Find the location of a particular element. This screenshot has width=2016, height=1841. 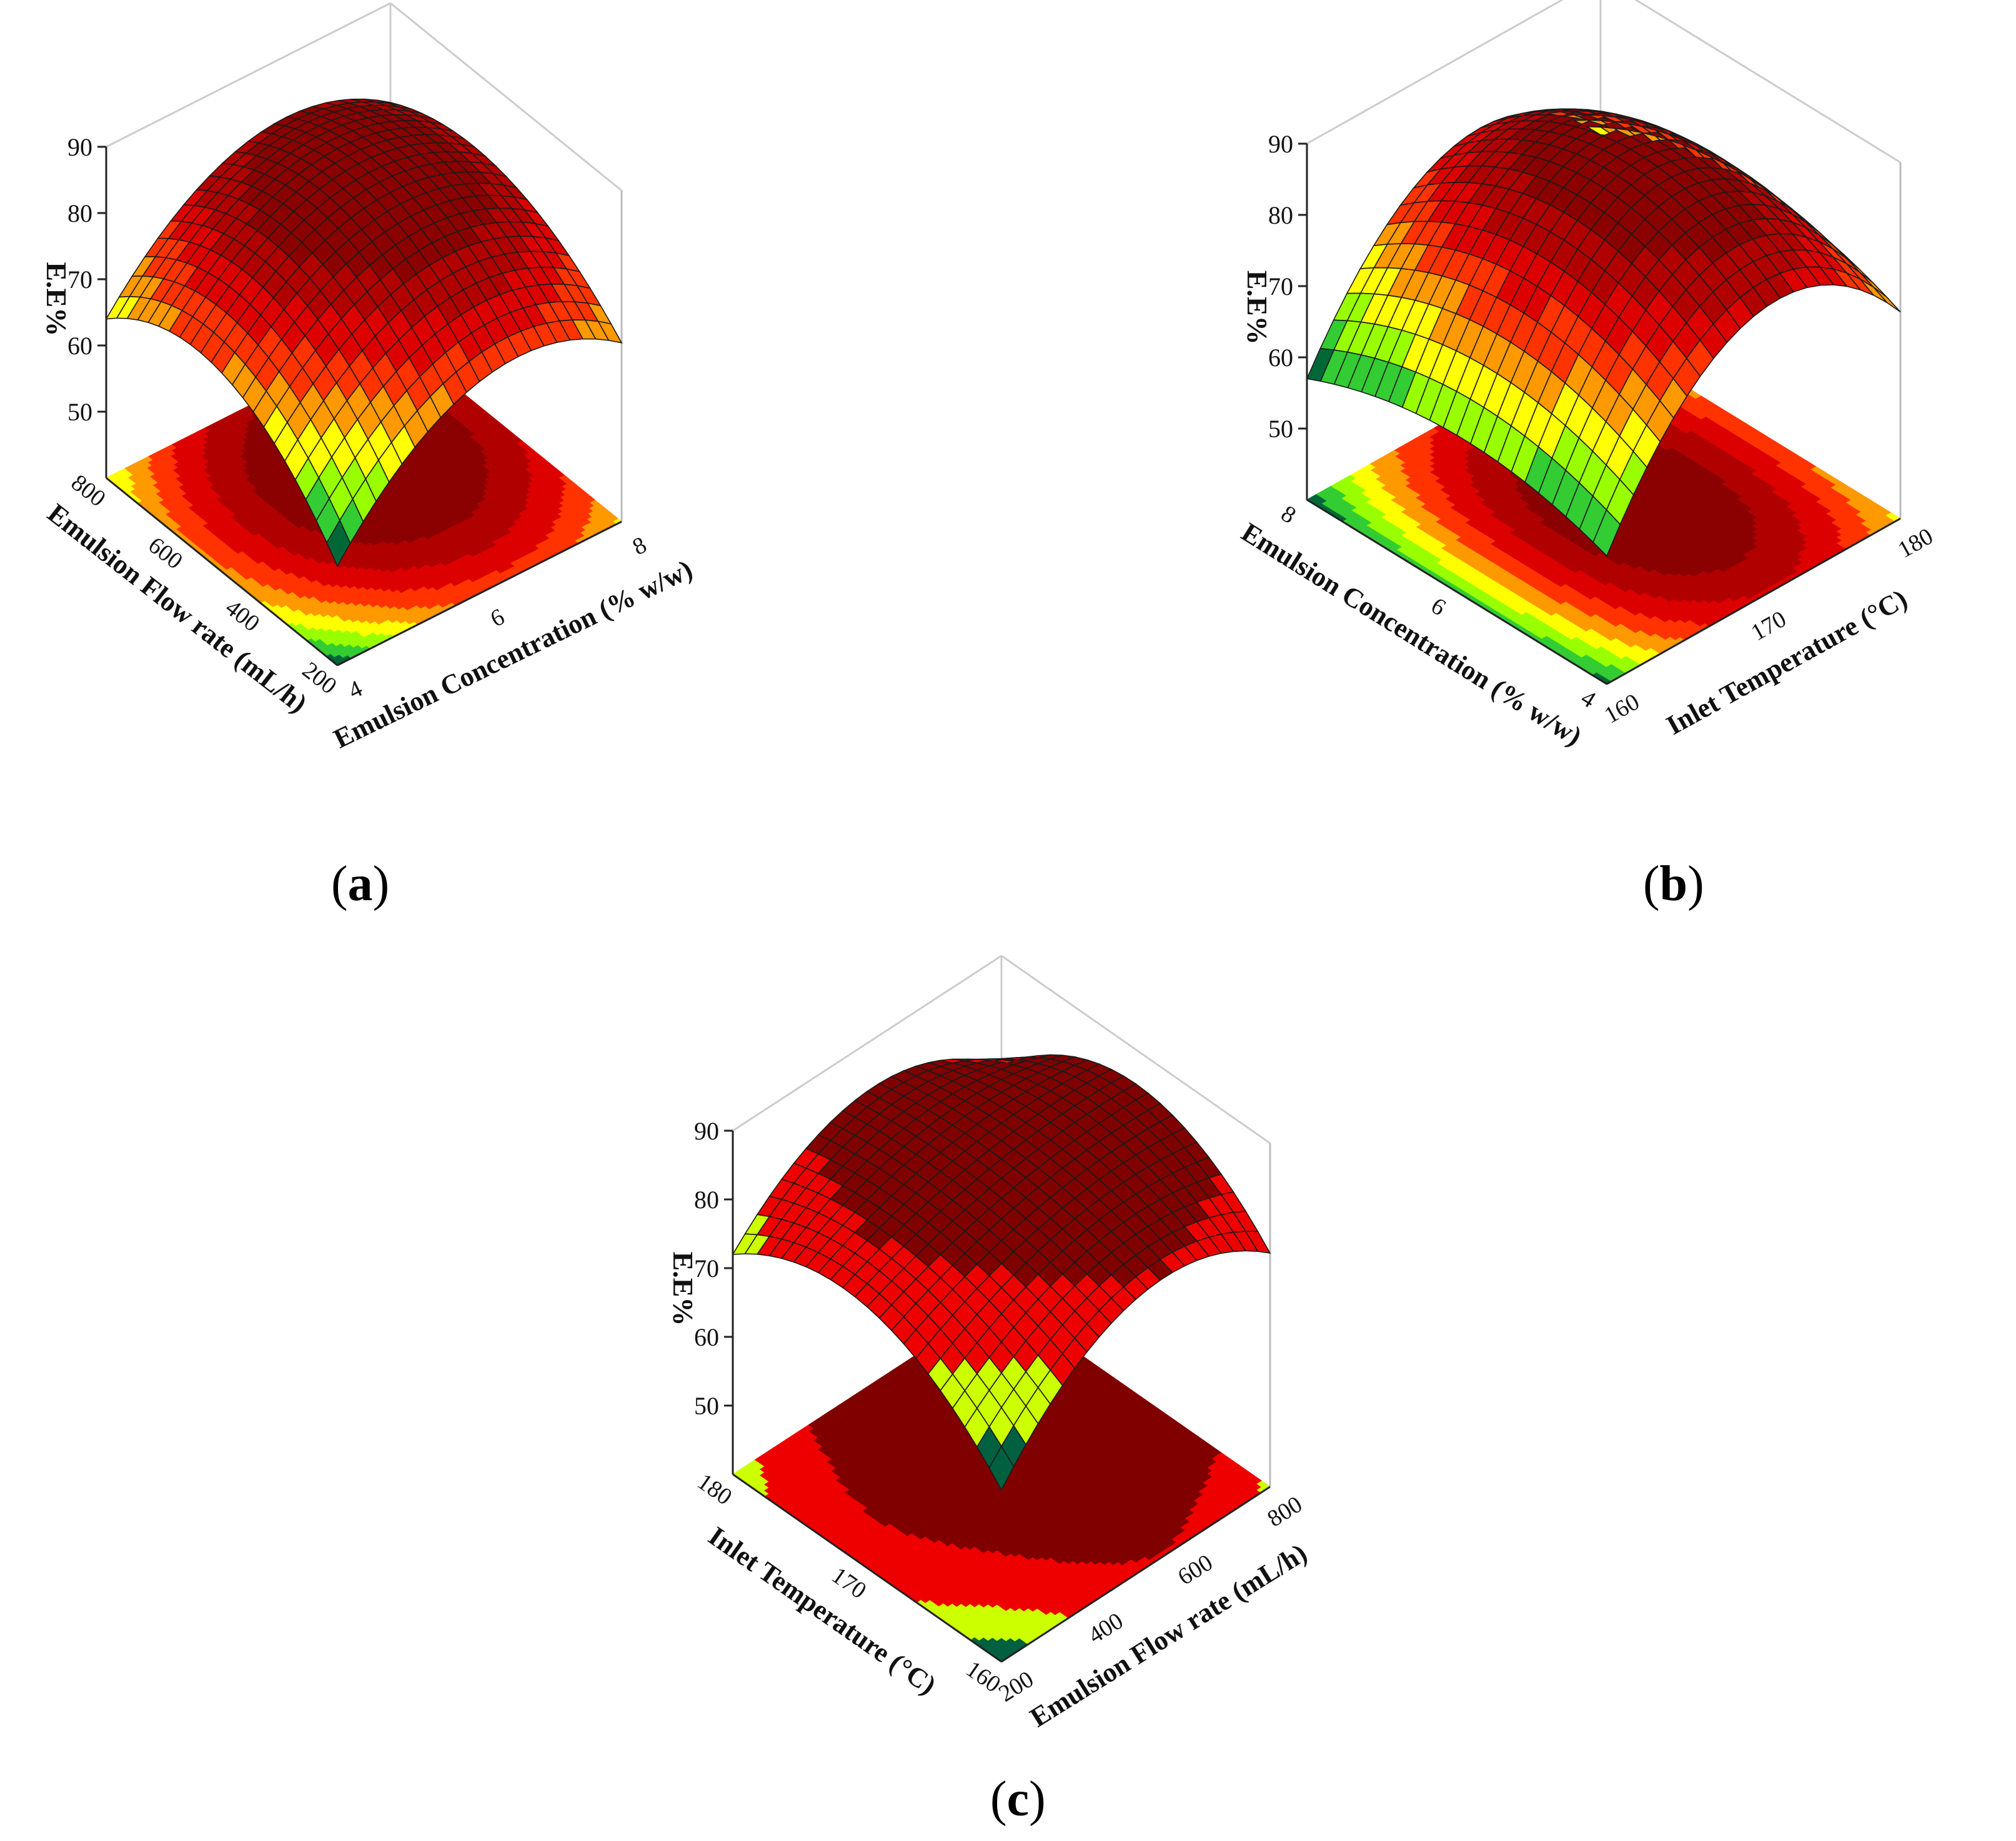

z-tick-label: 90 is located at coordinates (79, 147).